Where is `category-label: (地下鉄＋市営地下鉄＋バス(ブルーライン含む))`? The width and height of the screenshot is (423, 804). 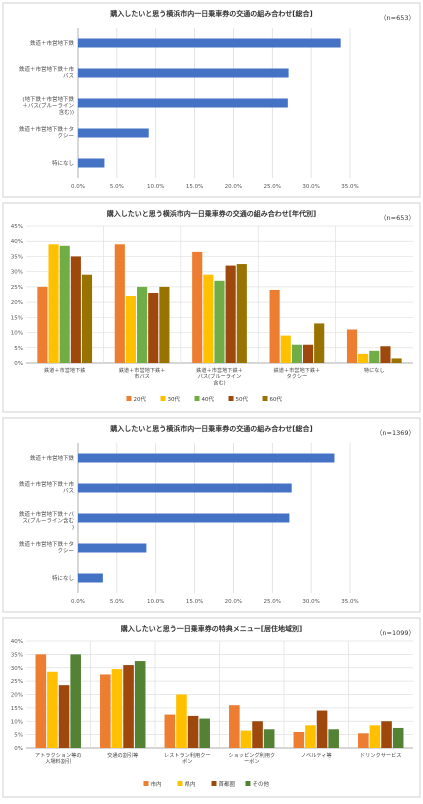
category-label: (地下鉄＋市営地下鉄＋バス(ブルーライン含む)) is located at coordinates (48, 105).